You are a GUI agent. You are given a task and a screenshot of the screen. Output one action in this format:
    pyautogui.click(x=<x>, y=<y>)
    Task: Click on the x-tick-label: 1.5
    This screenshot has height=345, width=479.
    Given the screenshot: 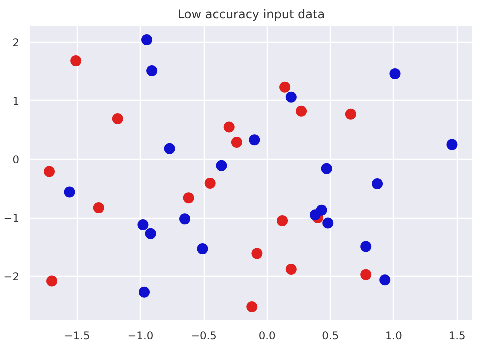 What is the action you would take?
    pyautogui.click(x=457, y=336)
    